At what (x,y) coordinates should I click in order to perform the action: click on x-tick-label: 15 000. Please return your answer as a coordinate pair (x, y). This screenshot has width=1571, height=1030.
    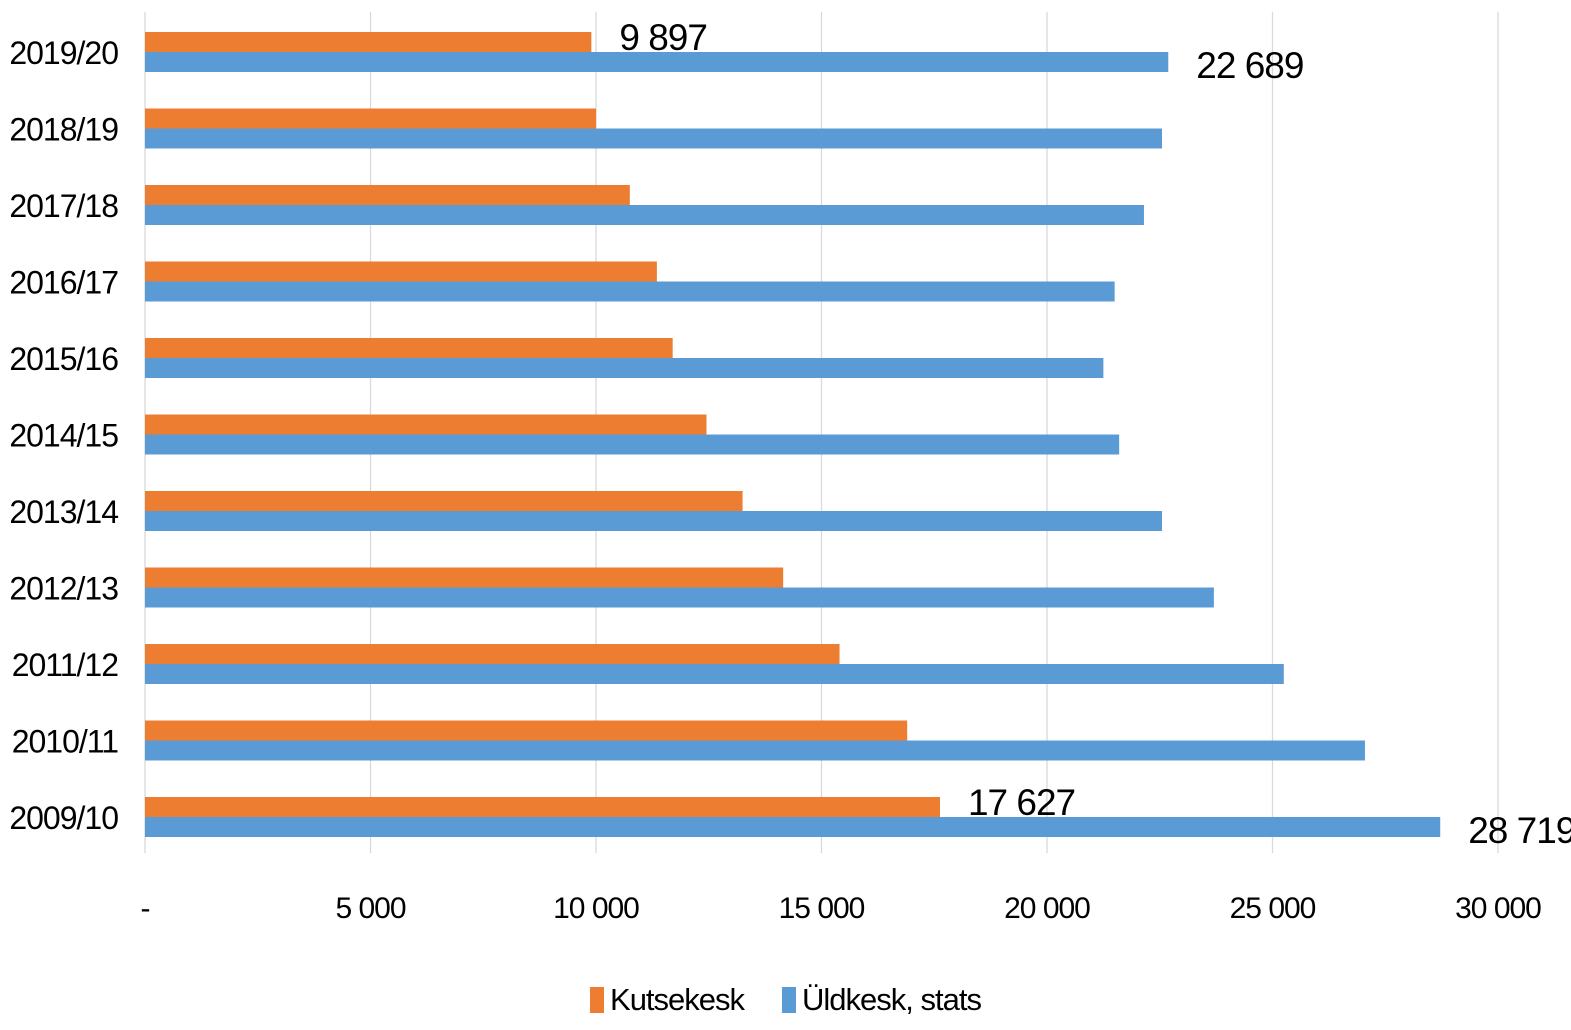
    Looking at the image, I should click on (822, 908).